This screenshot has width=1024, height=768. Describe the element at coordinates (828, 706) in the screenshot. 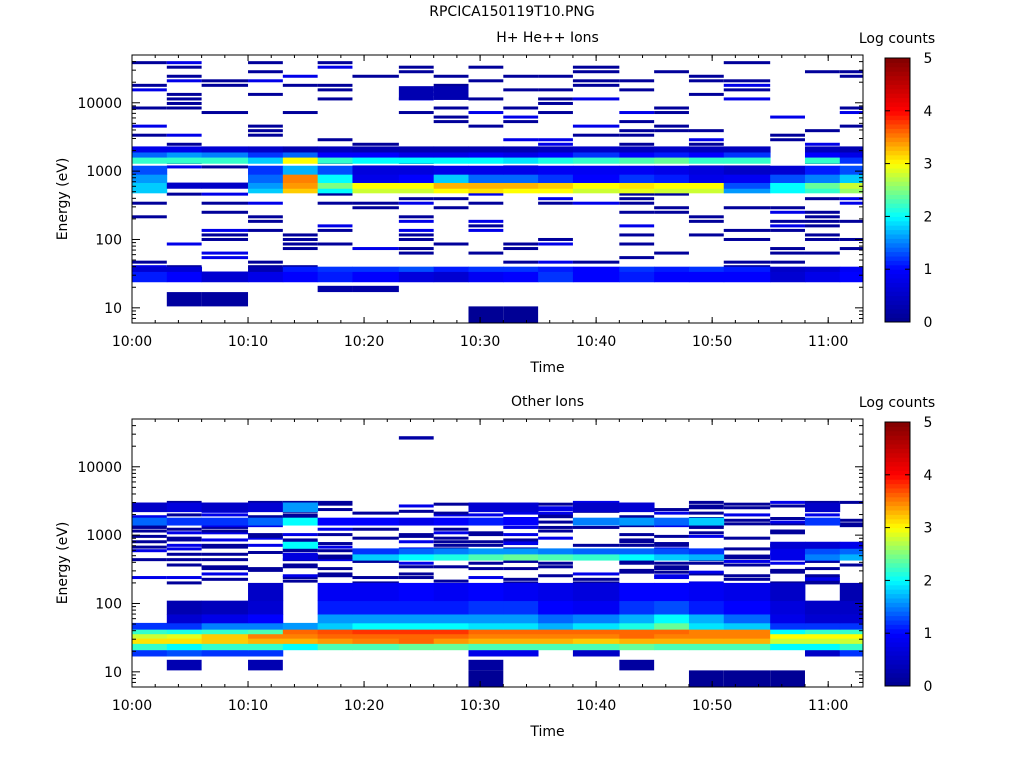

I see `x-tick-label: 11:00` at that location.